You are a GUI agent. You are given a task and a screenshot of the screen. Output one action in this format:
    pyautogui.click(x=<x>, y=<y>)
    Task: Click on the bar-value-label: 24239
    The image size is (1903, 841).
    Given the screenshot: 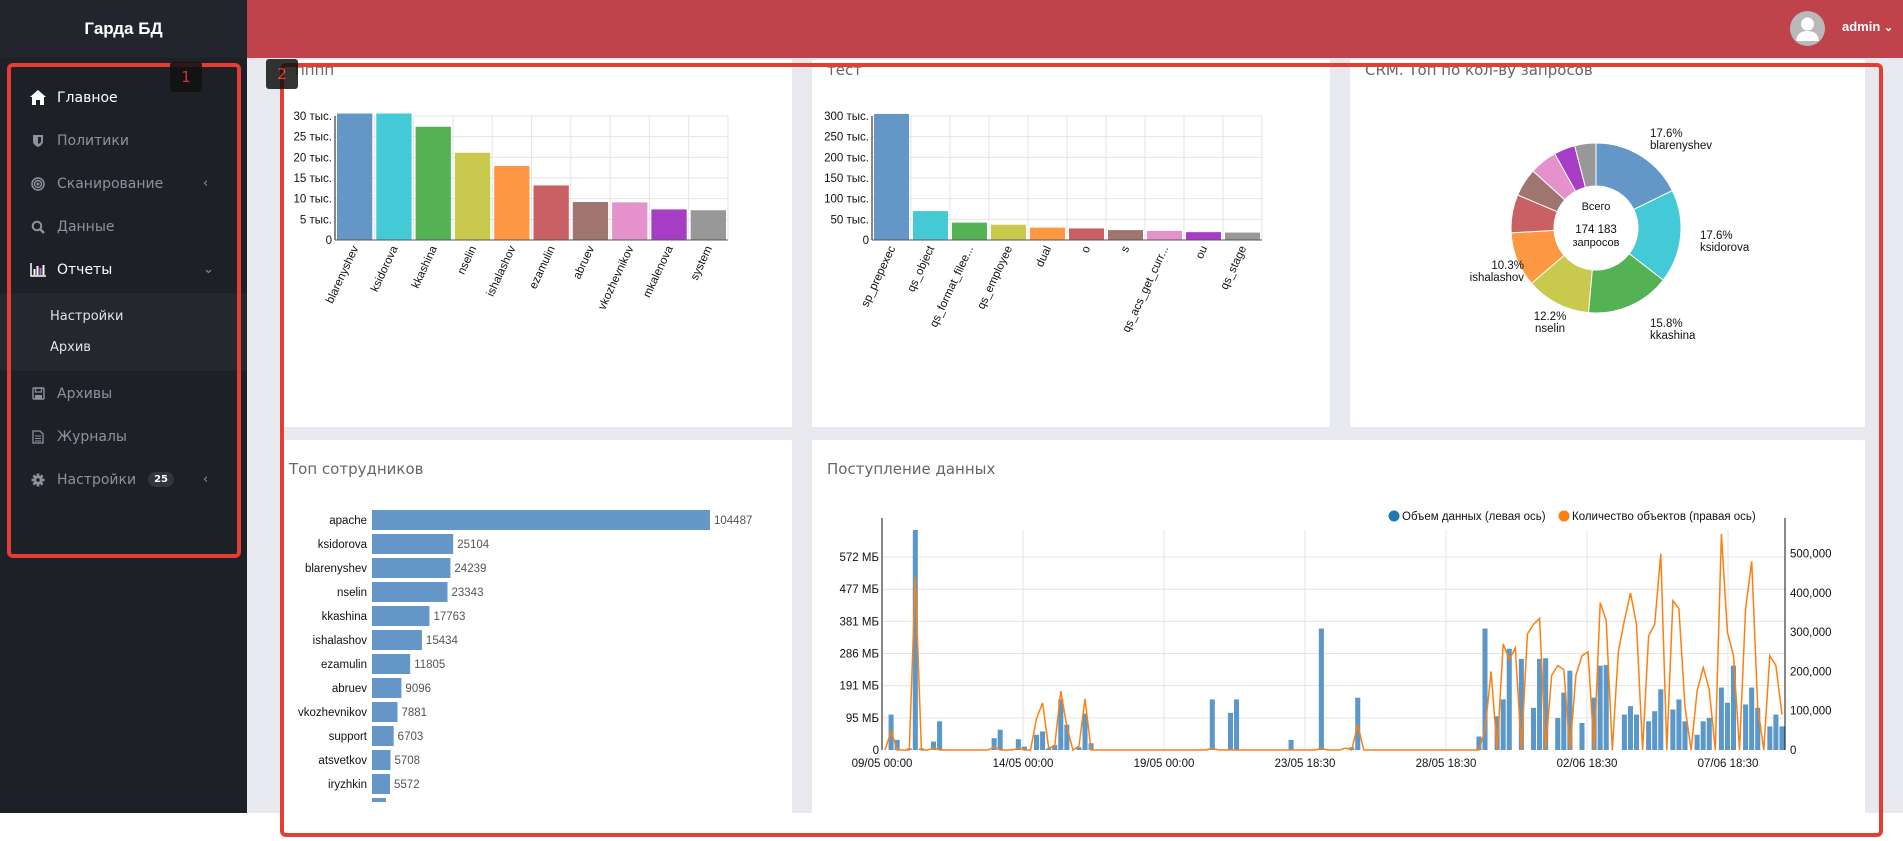 What is the action you would take?
    pyautogui.click(x=470, y=569)
    